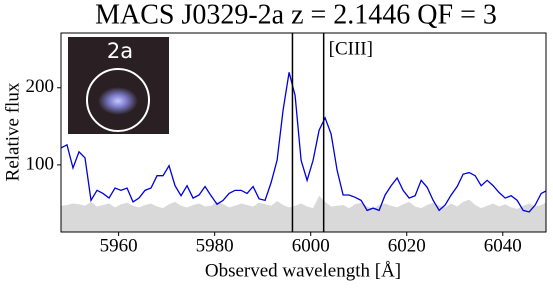  What do you see at coordinates (303, 213) in the screenshot?
I see `noise-area` at bounding box center [303, 213].